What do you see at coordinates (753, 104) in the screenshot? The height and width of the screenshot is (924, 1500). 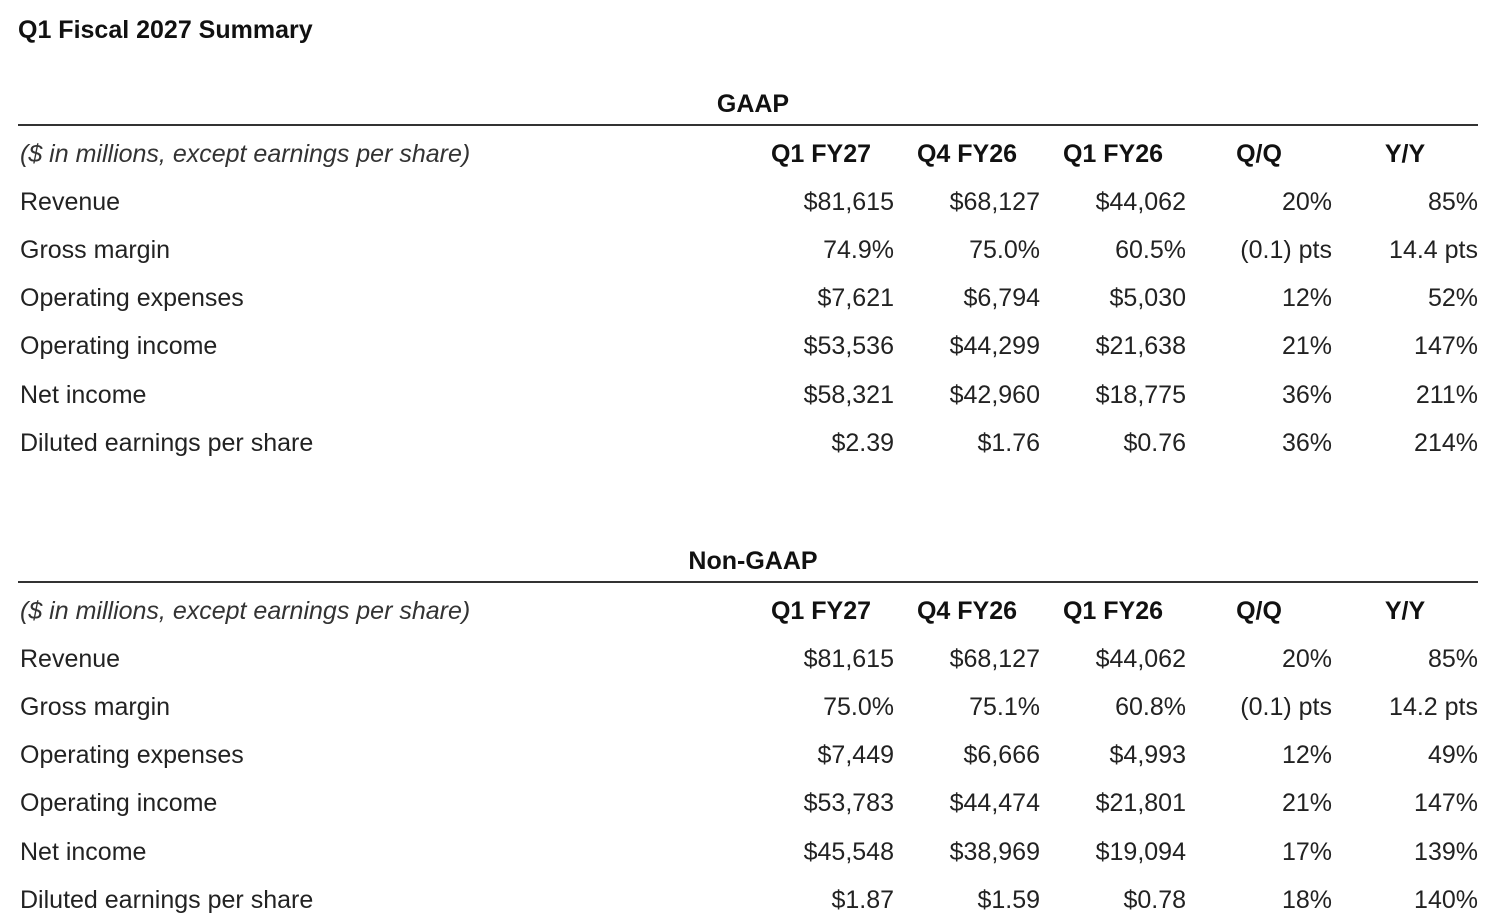 I see `section-heading: GAAP` at bounding box center [753, 104].